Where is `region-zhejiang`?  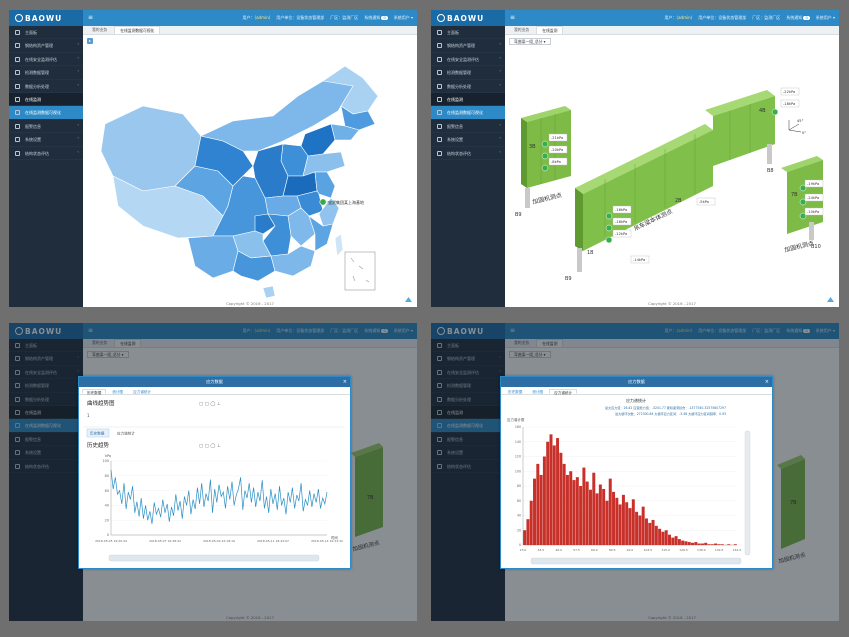 region-zhejiang is located at coordinates (329, 212).